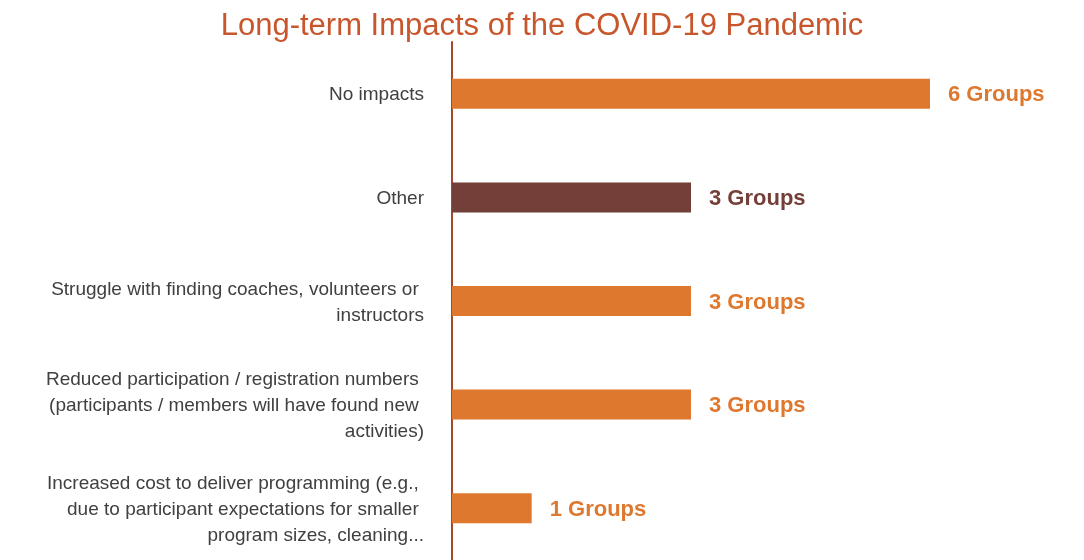 This screenshot has height=560, width=1084. What do you see at coordinates (376, 94) in the screenshot?
I see `y-tick-label: No impacts` at bounding box center [376, 94].